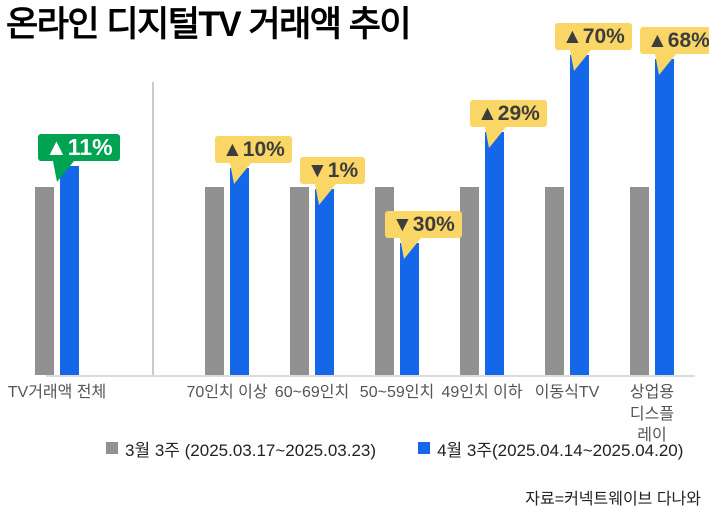 This screenshot has width=709, height=528. Describe the element at coordinates (397, 392) in the screenshot. I see `category-label: 50~59인치` at that location.